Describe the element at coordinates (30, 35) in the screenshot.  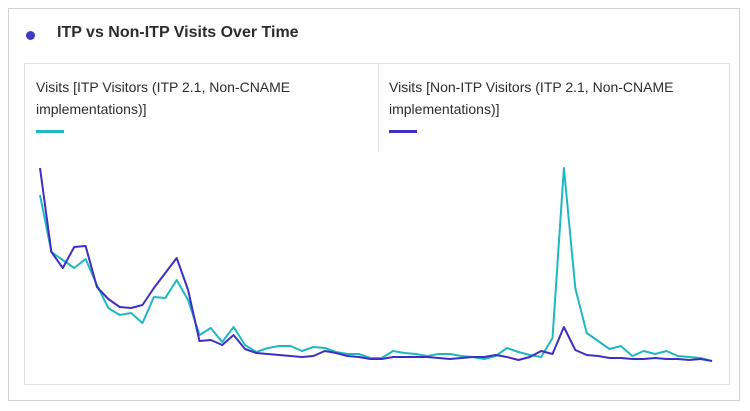
I see `title-dot` at that location.